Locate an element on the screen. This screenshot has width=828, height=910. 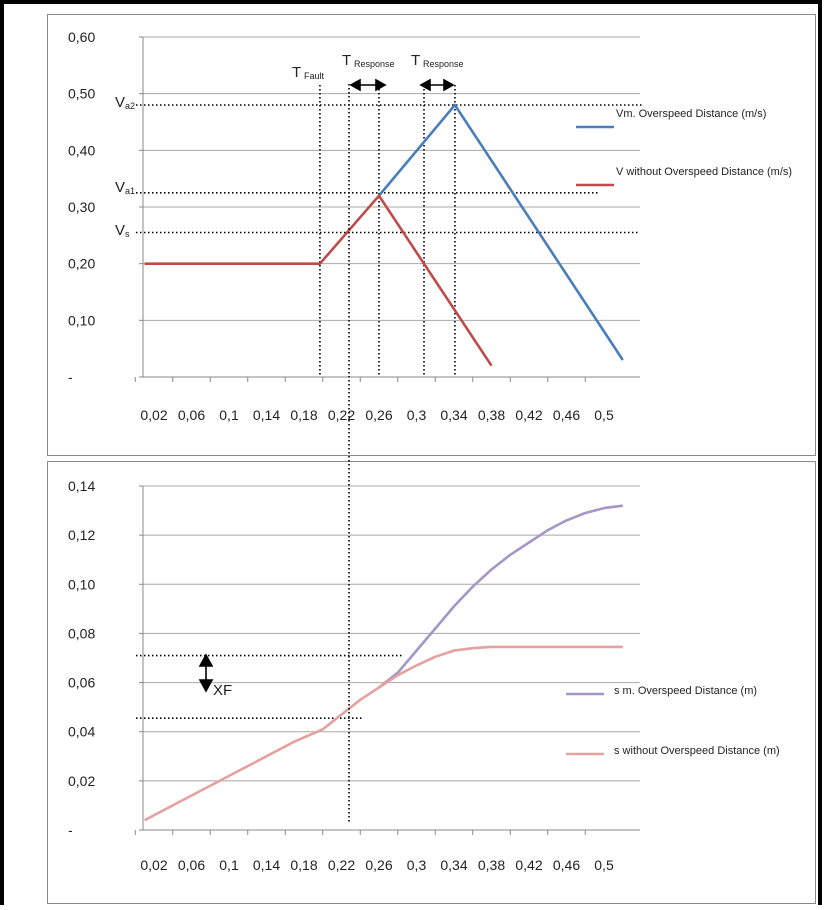
legend-label-vm: Vm. Overspeed Distance (m/s) is located at coordinates (691, 114).